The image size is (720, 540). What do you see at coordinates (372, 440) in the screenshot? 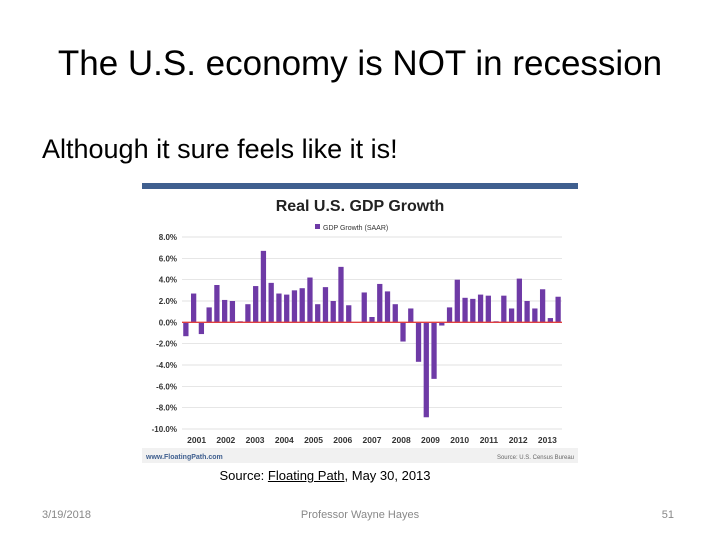
I see `x-year-label: 2007` at bounding box center [372, 440].